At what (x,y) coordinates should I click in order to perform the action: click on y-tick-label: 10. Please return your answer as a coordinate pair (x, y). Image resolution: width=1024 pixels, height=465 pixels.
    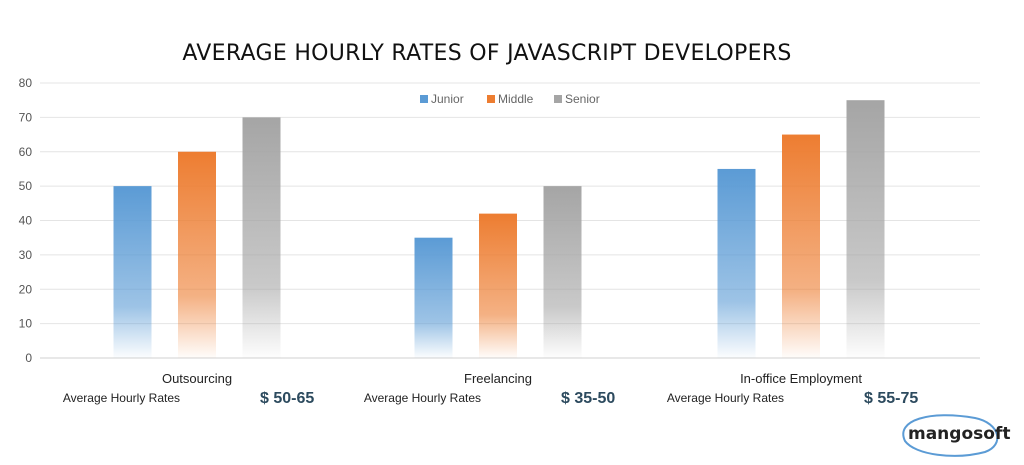
    Looking at the image, I should click on (26, 324).